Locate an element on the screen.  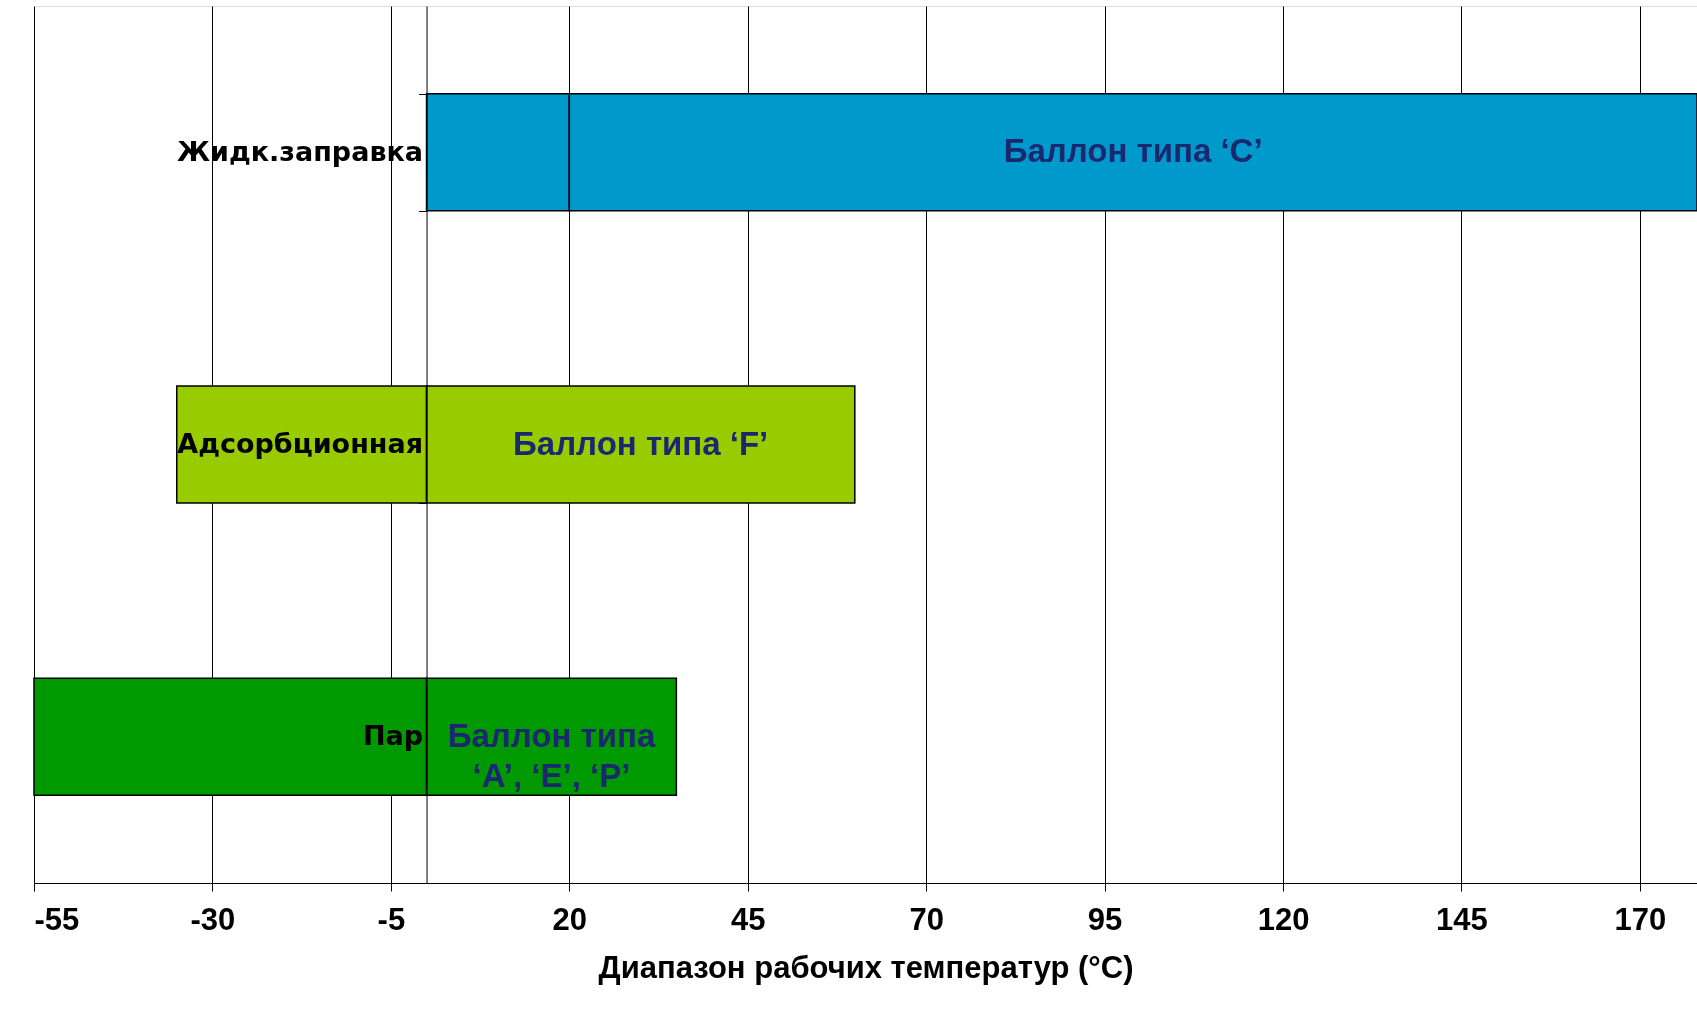
data-label: Баллон типа ‘C’ is located at coordinates (1133, 151).